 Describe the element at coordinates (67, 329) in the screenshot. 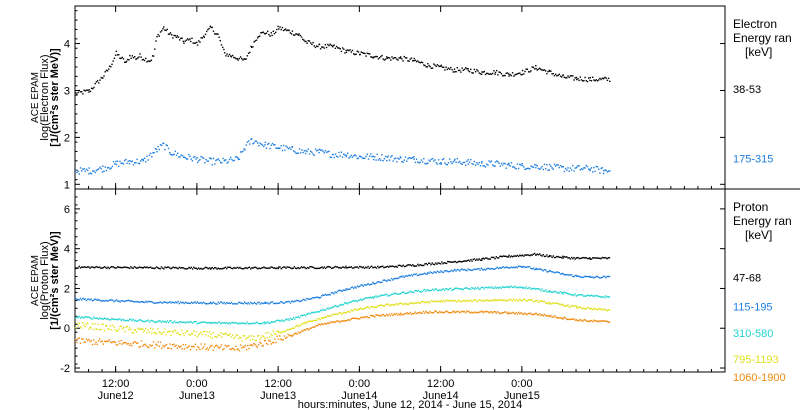

I see `proton-ytick-label: 0` at that location.